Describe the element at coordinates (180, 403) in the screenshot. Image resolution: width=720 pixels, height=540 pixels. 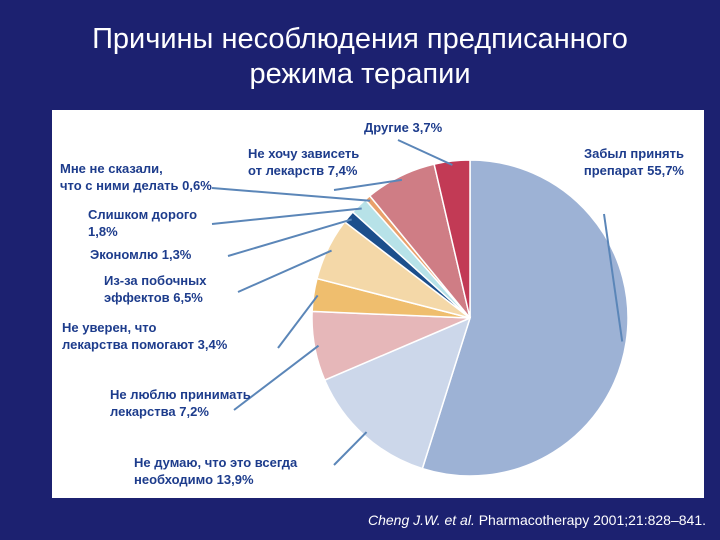
I see `slice-label-2: Не люблю принимать лекарства 7,2%` at that location.